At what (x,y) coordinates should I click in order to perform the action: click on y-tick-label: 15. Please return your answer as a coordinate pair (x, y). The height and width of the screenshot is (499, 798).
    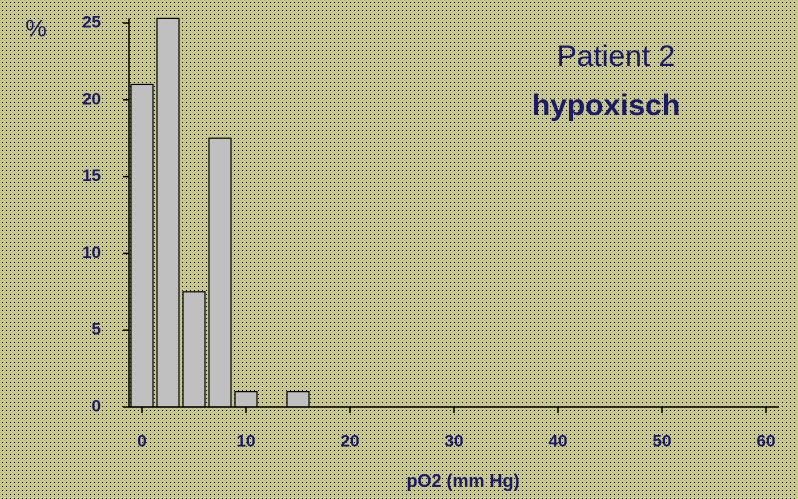
    Looking at the image, I should click on (91, 175).